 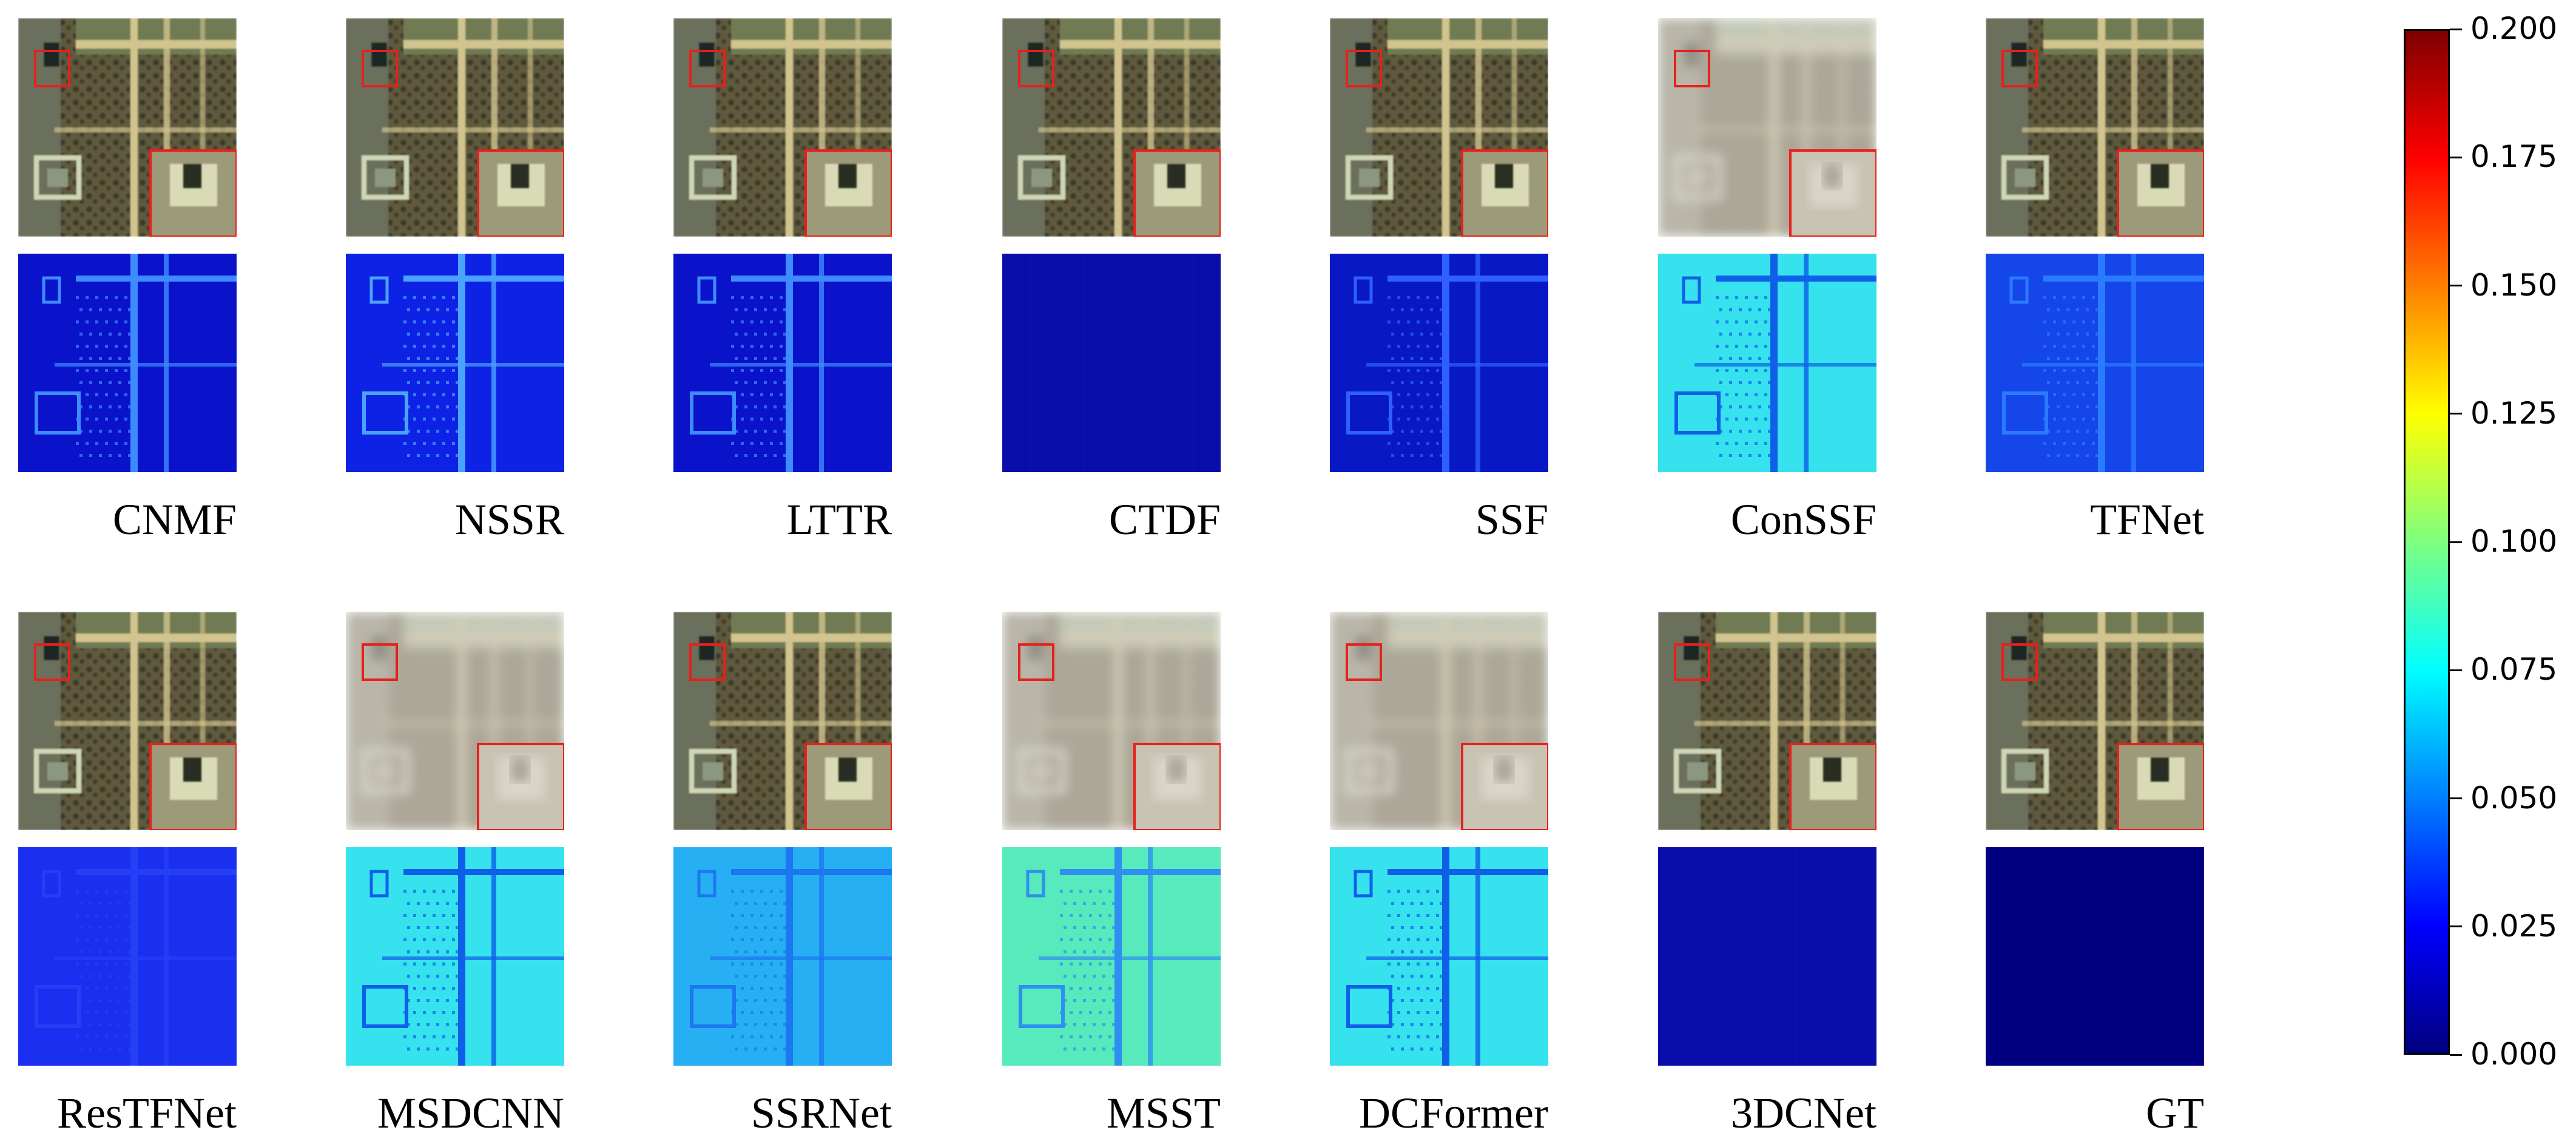 What do you see at coordinates (1165, 519) in the screenshot?
I see `method-label: CTDF` at bounding box center [1165, 519].